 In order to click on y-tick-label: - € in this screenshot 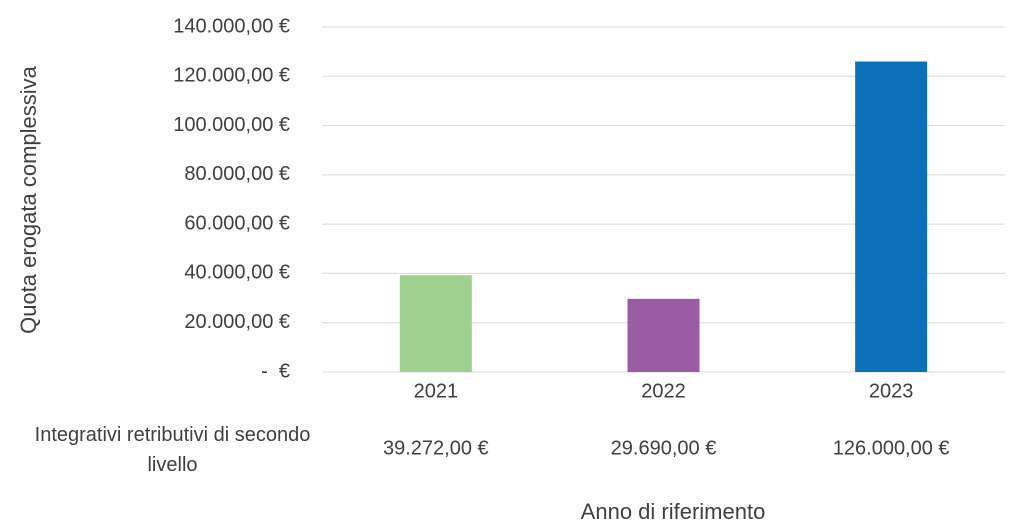, I will do `click(275, 371)`.